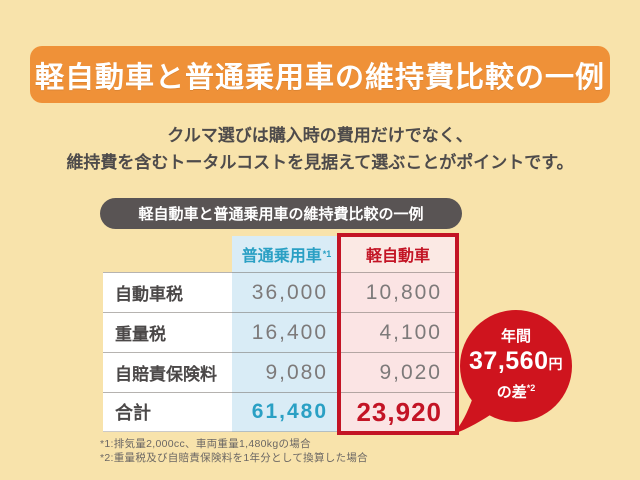 This screenshot has width=640, height=480. I want to click on footnote-1: *1:排気量2,000cc、車両重量1,480kgの場合, so click(205, 444).